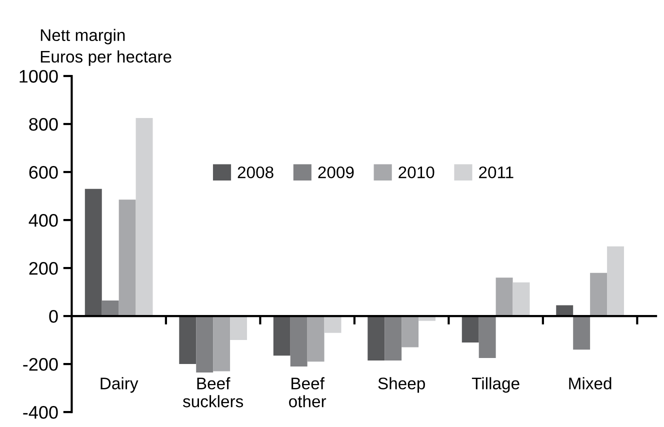 Image resolution: width=664 pixels, height=427 pixels. Describe the element at coordinates (106, 47) in the screenshot. I see `y-axis-title: Nett margin Euros per hectare` at that location.